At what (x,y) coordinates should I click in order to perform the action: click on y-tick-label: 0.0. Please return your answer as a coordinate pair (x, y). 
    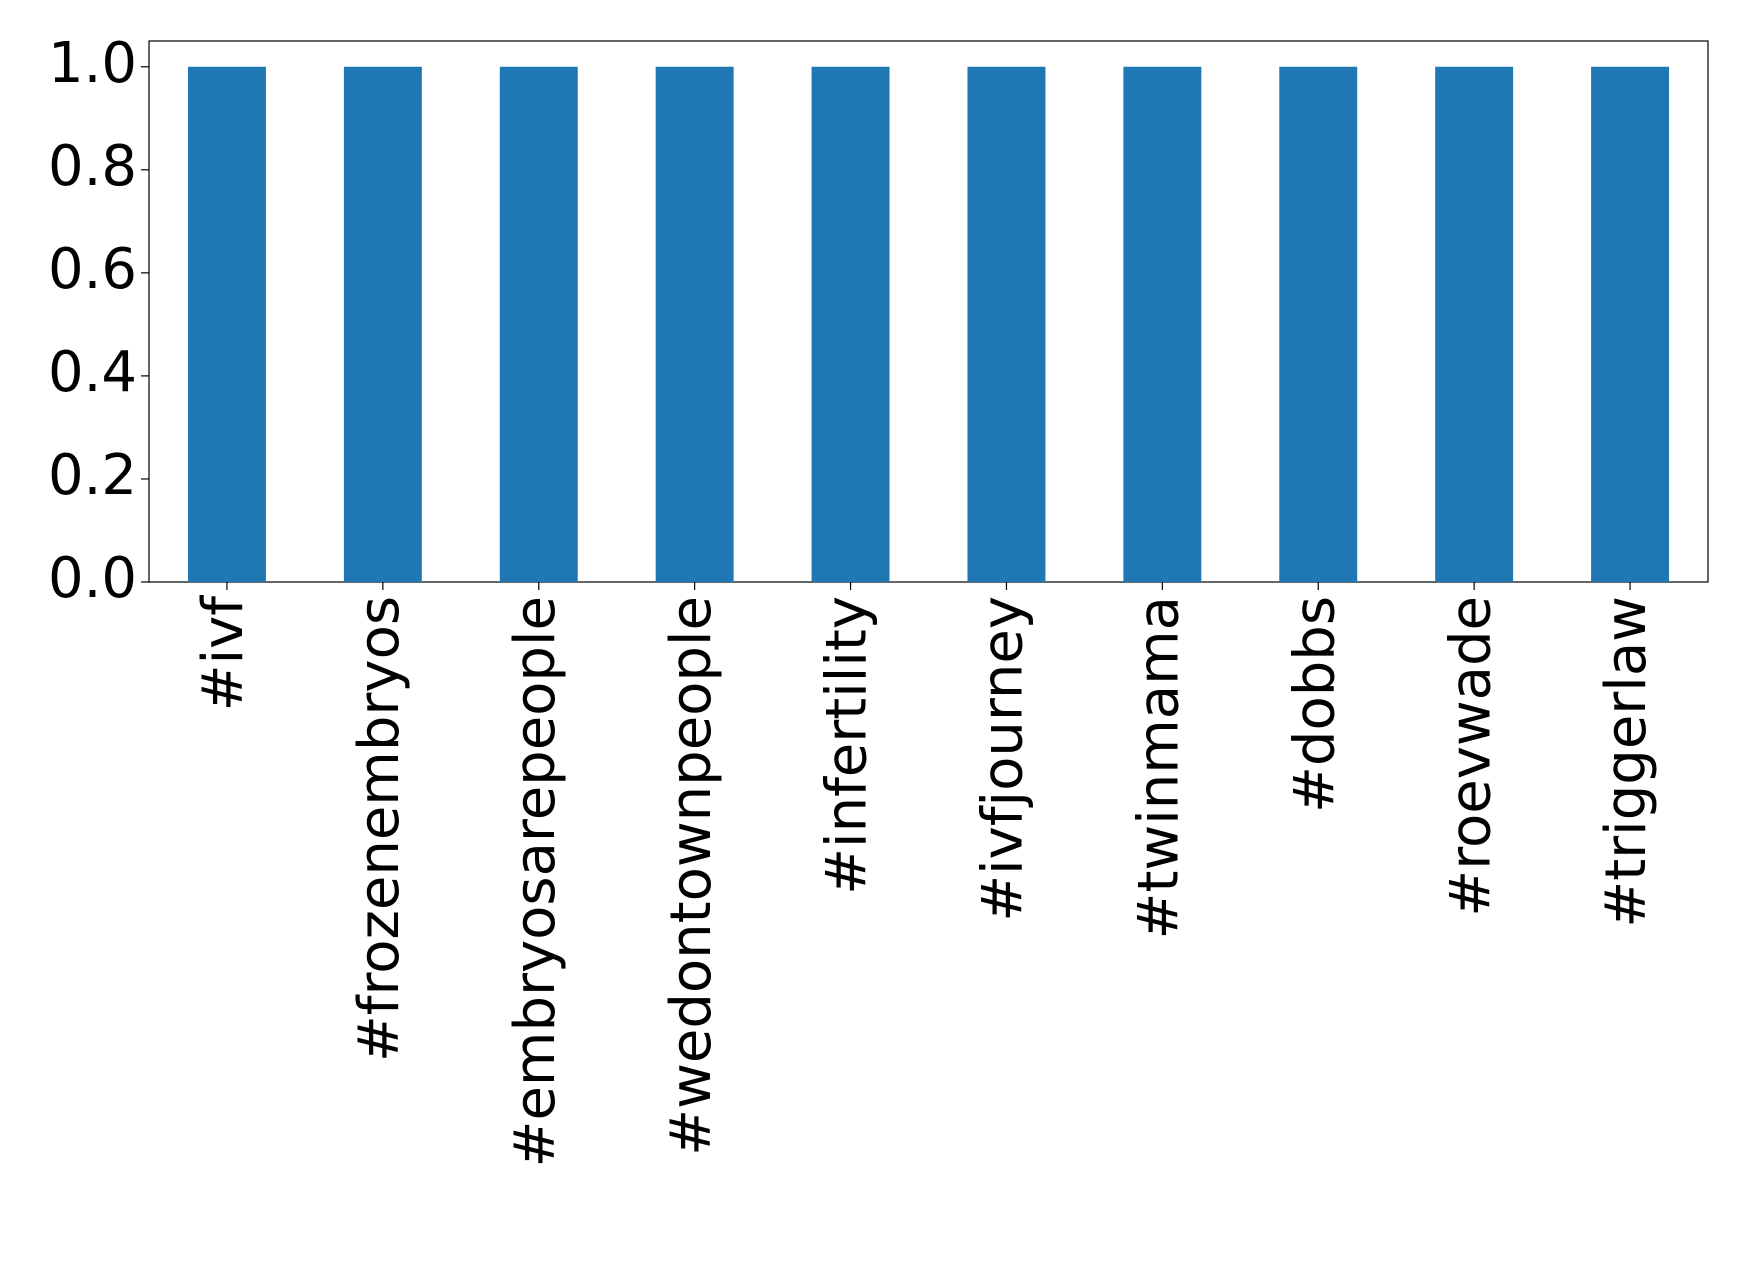
    Looking at the image, I should click on (92, 578).